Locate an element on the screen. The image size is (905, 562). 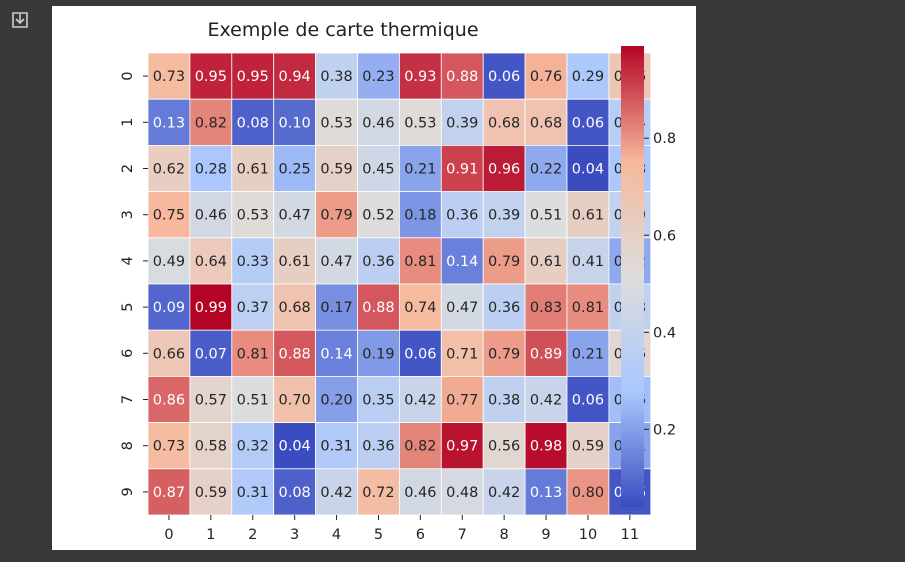
x-tick-label: 1 is located at coordinates (210, 535).